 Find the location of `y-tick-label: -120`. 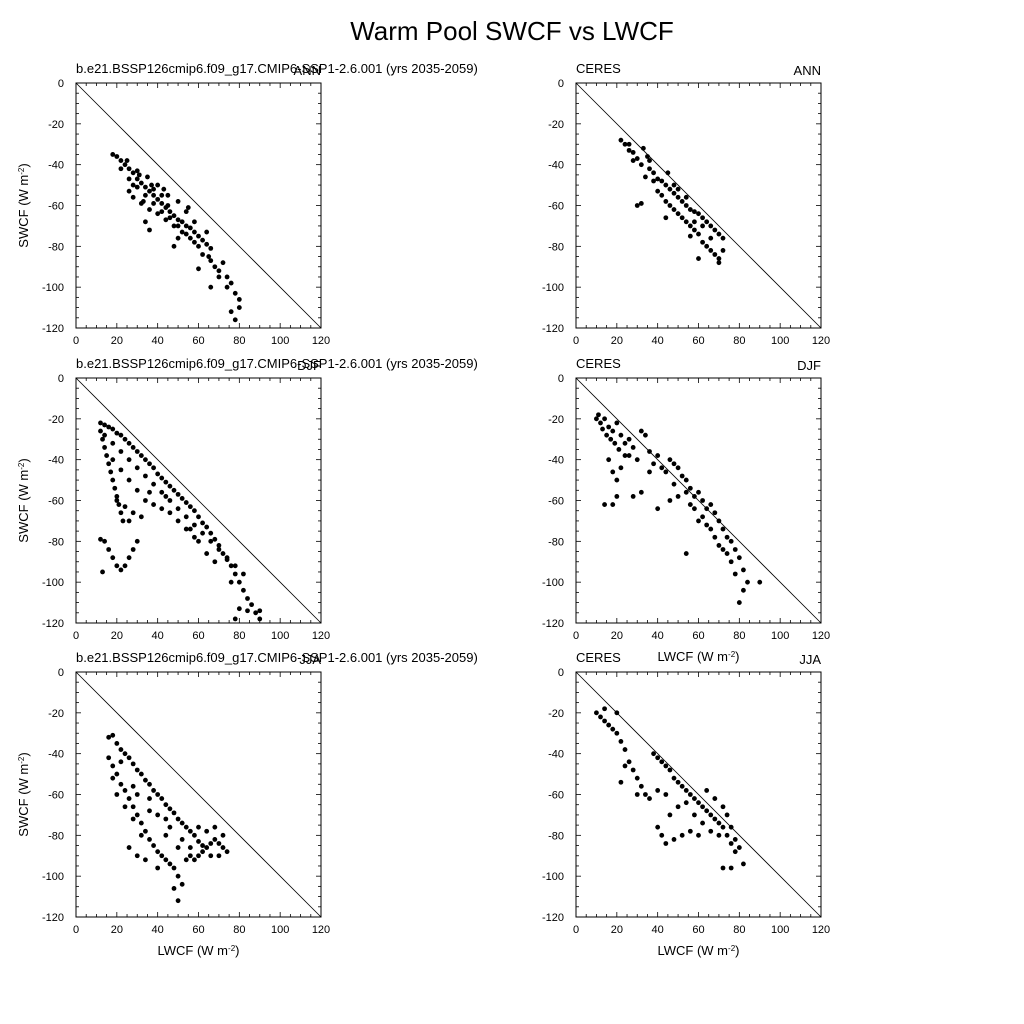

y-tick-label: -120 is located at coordinates (53, 624).